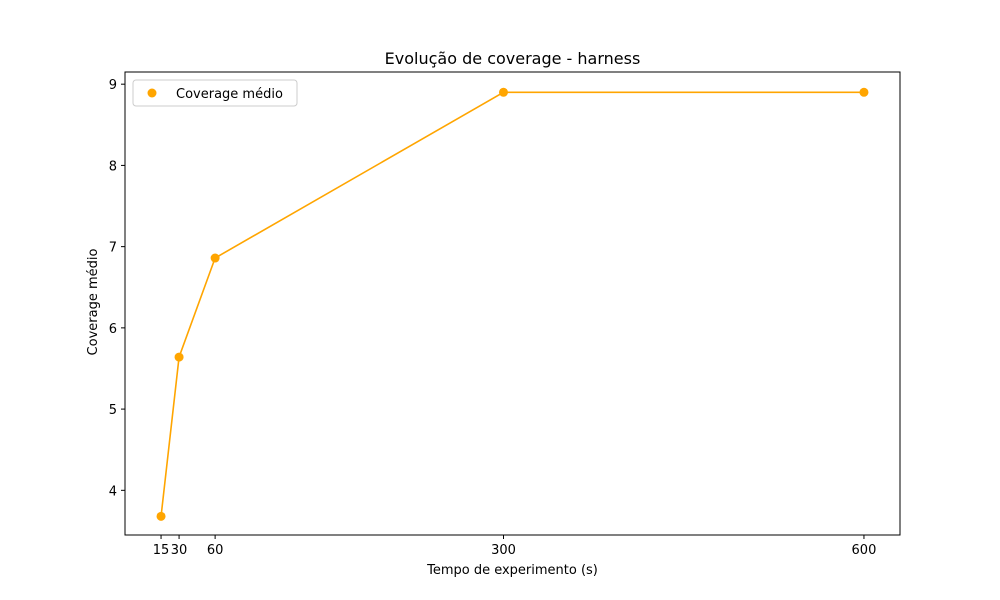  Describe the element at coordinates (503, 550) in the screenshot. I see `x-tick-label: 300` at that location.